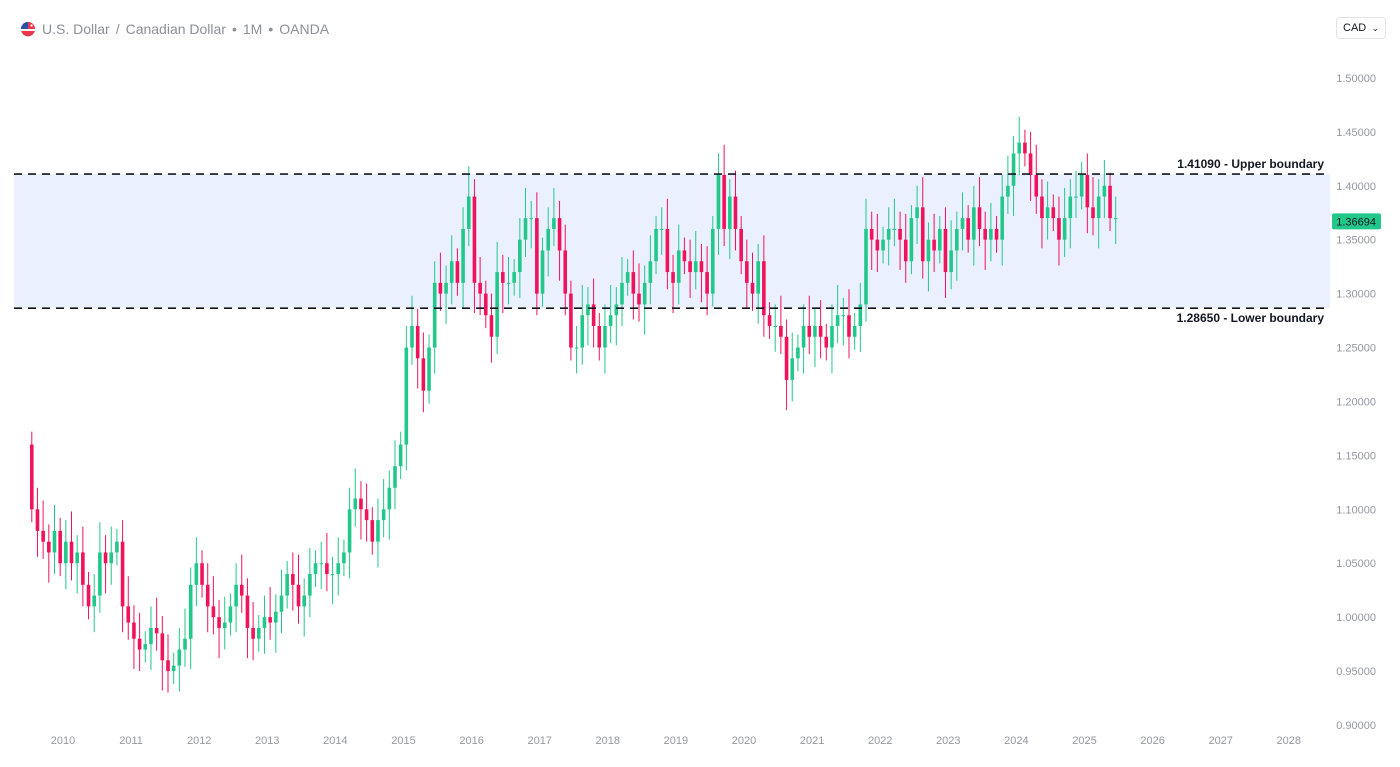 This screenshot has width=1400, height=767. Describe the element at coordinates (1356, 221) in the screenshot. I see `current-price-tag` at that location.